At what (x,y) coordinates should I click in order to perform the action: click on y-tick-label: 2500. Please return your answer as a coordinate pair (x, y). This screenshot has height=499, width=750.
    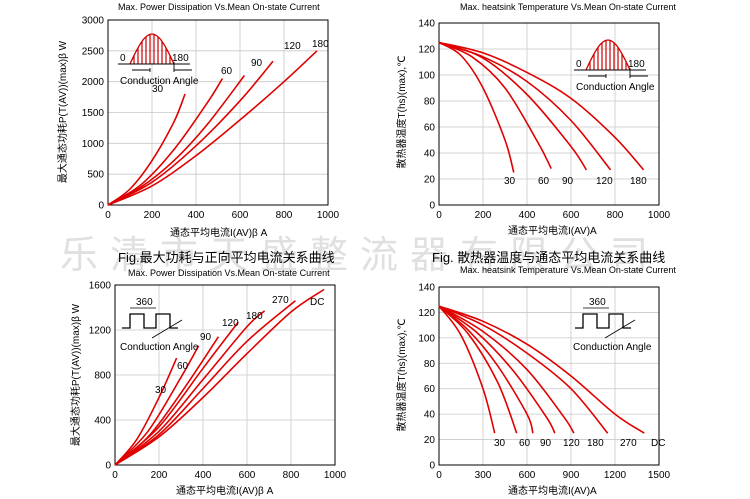
    Looking at the image, I should click on (93, 51).